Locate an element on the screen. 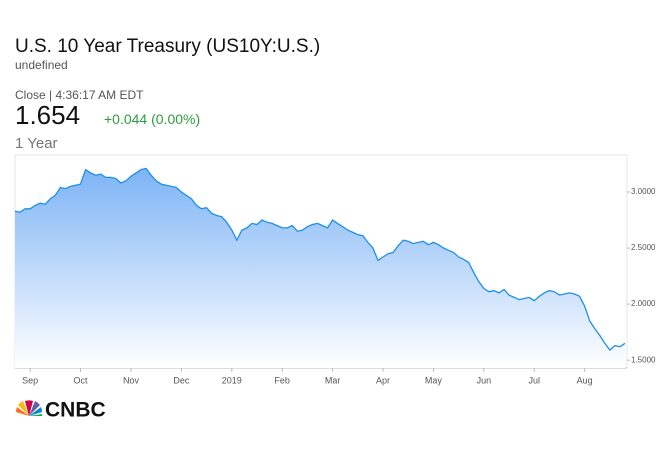 The width and height of the screenshot is (670, 450). x-tick-label: Apr is located at coordinates (383, 380).